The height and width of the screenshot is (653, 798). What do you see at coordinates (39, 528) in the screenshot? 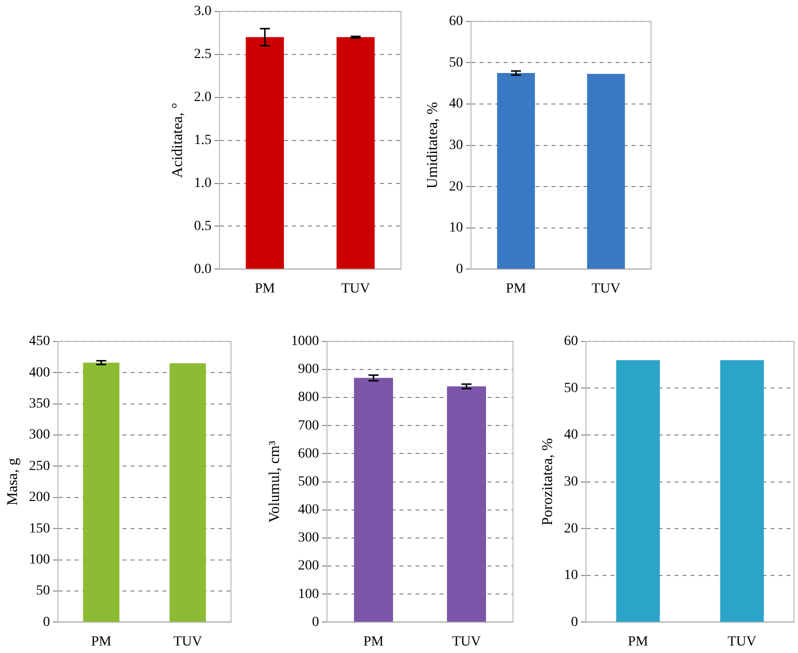
I see `y-tick-label: 150` at bounding box center [39, 528].